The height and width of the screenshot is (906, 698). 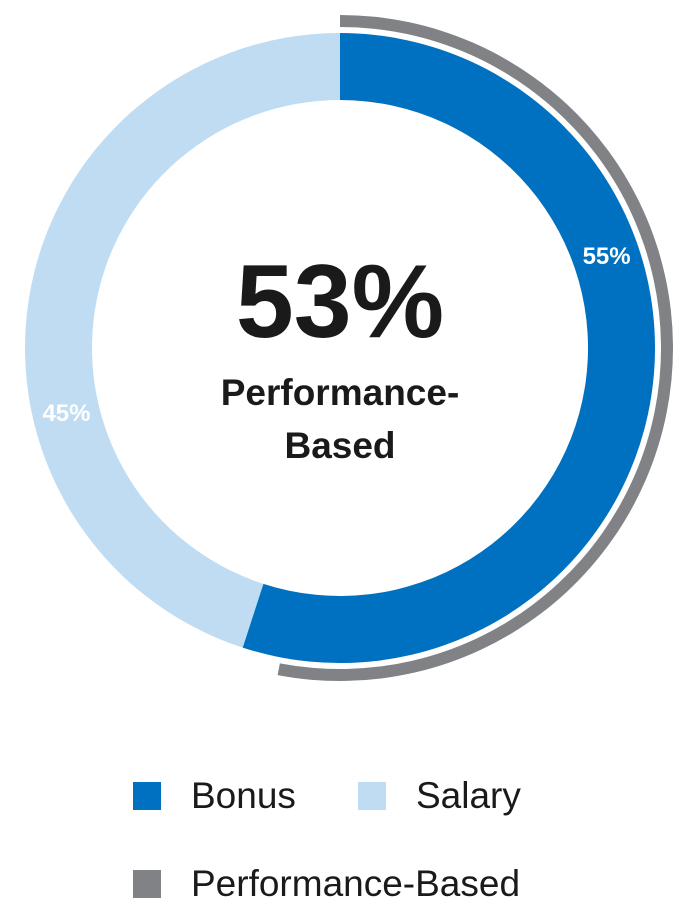 I want to click on legend-item-bonus: Bonus, so click(x=214, y=795).